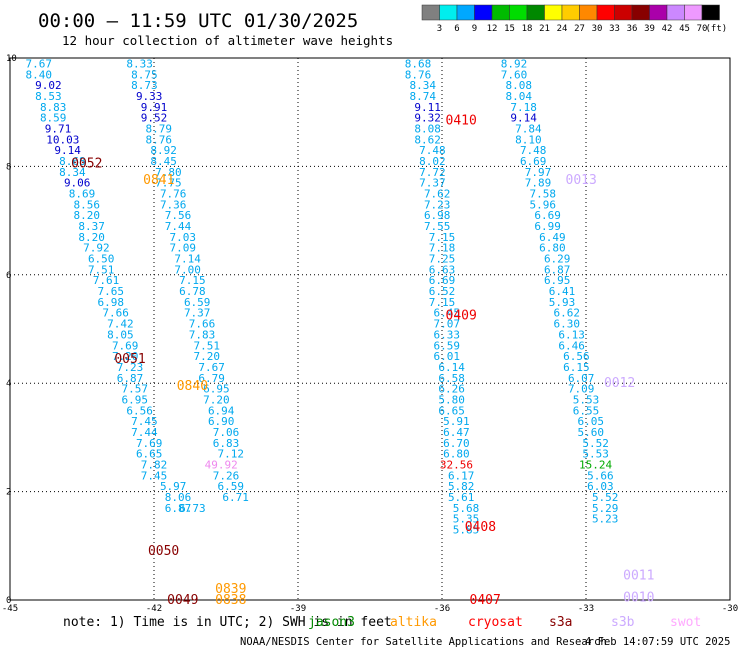 The height and width of the screenshot is (650, 740). What do you see at coordinates (605, 497) in the screenshot?
I see `swh-value: 5.52` at bounding box center [605, 497].